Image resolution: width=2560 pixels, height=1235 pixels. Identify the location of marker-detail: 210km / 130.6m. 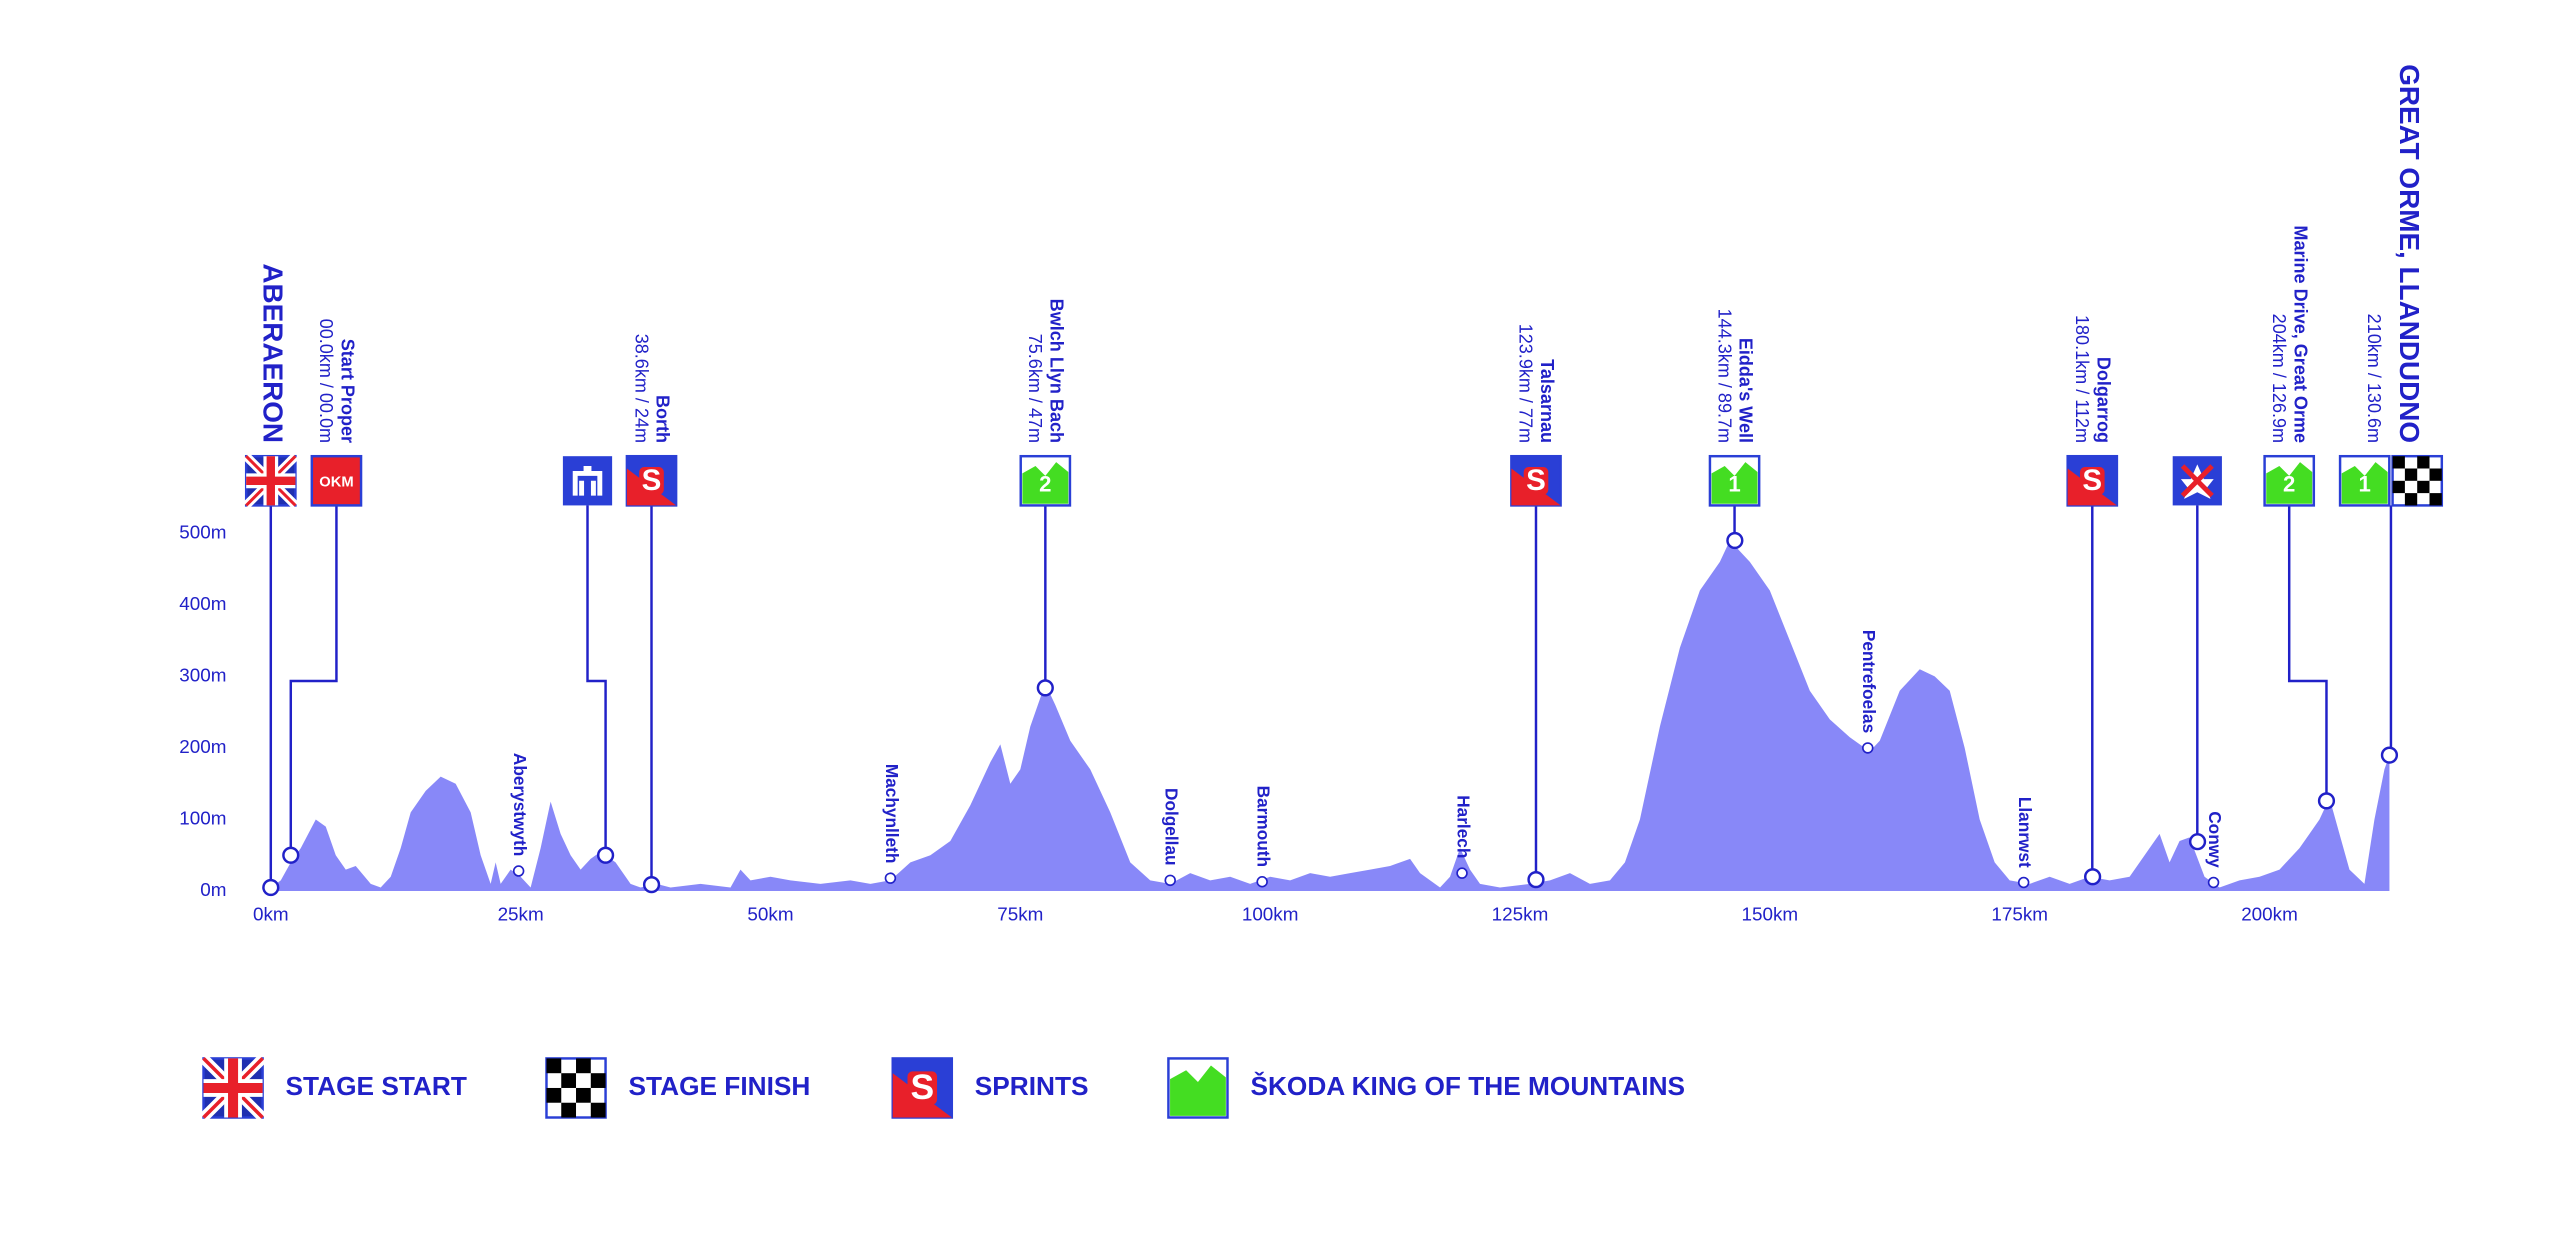
(2374, 378).